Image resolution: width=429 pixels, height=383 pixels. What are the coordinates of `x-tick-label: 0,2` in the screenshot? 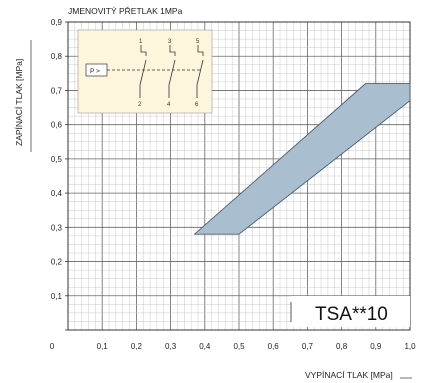 It's located at (137, 346).